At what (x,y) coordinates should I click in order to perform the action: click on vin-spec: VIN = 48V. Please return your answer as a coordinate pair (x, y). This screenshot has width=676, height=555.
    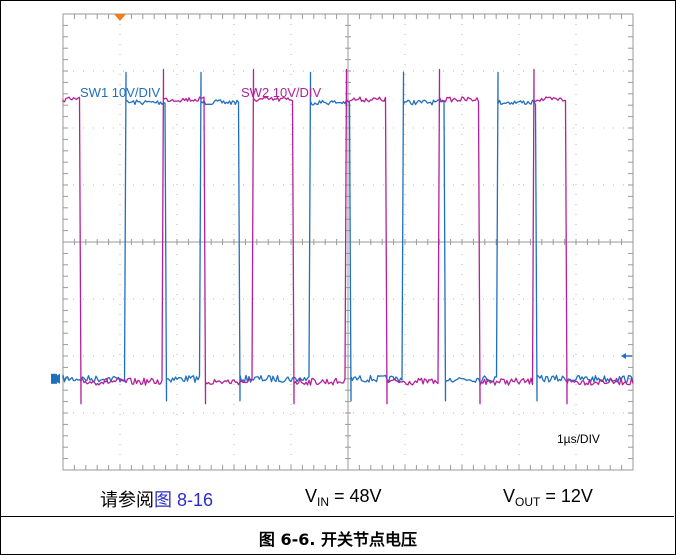
    Looking at the image, I should click on (343, 497).